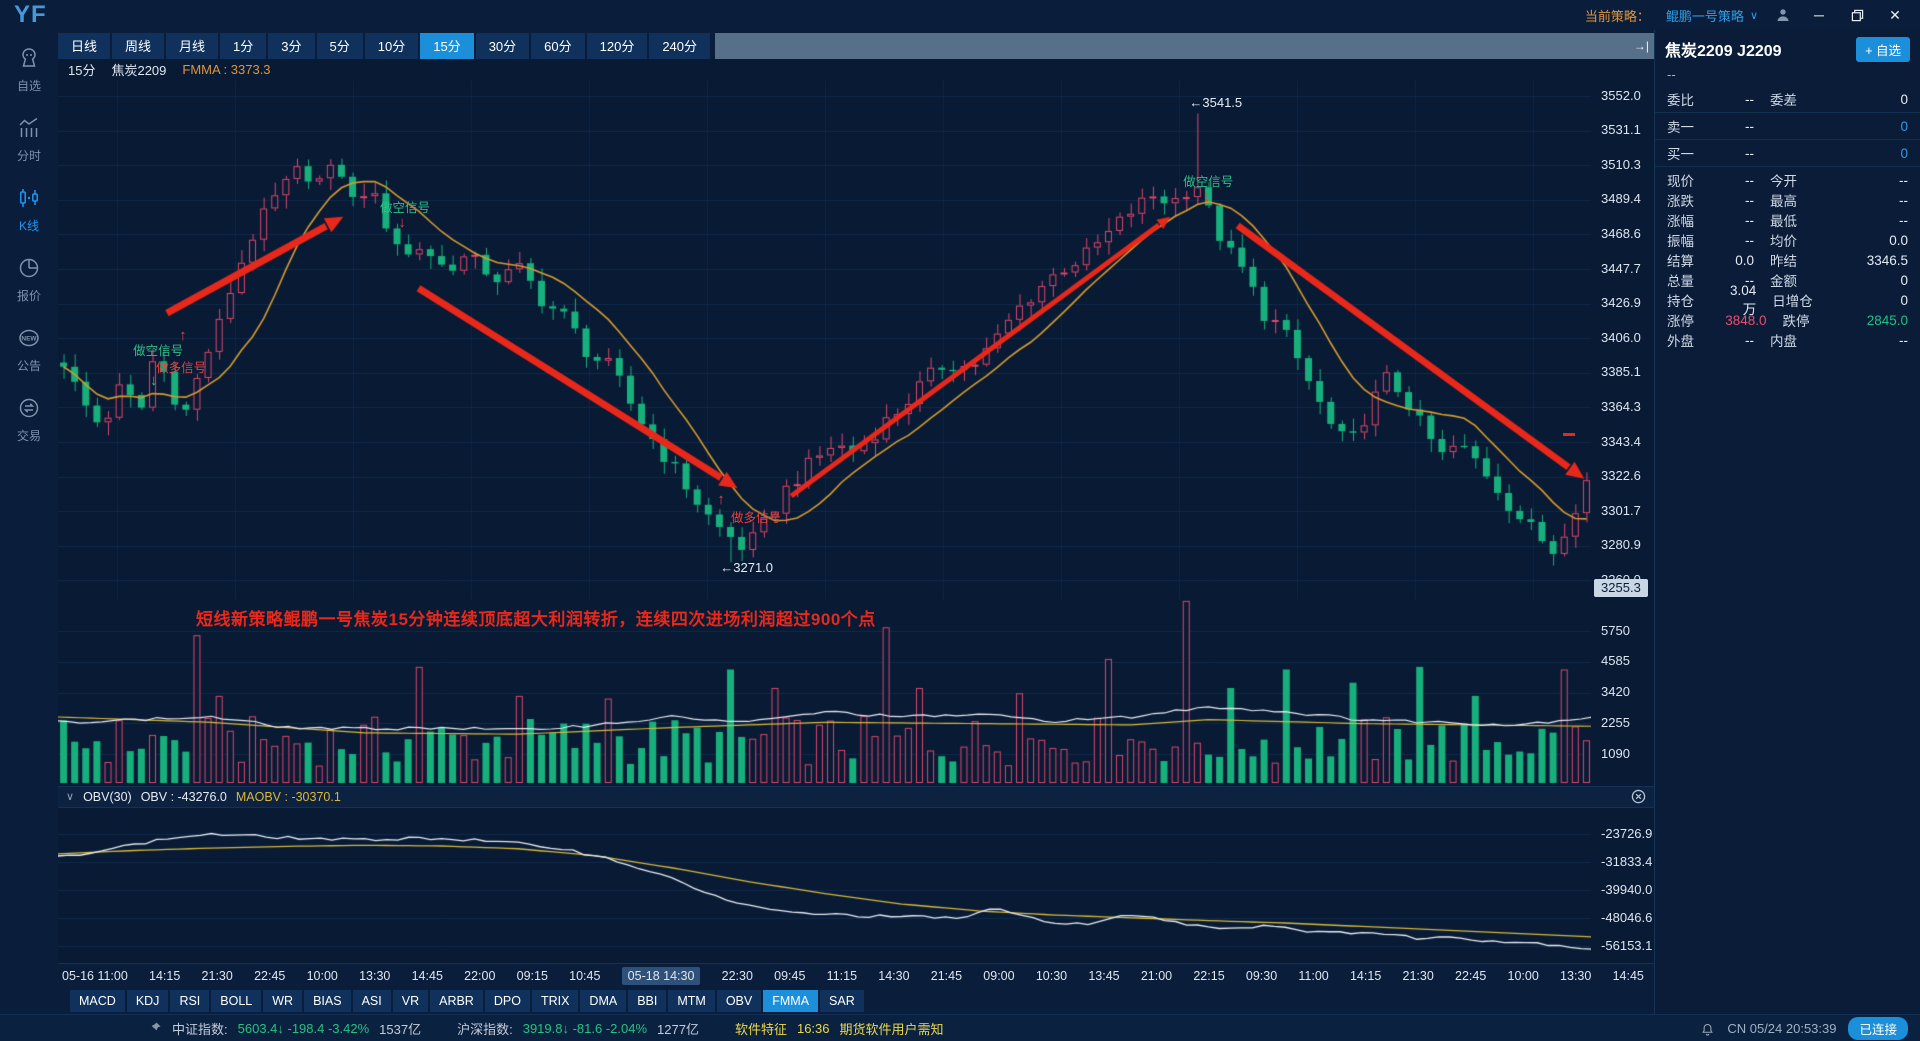 The width and height of the screenshot is (1920, 1041). What do you see at coordinates (291, 46) in the screenshot?
I see `period-tab-3分: 3分` at bounding box center [291, 46].